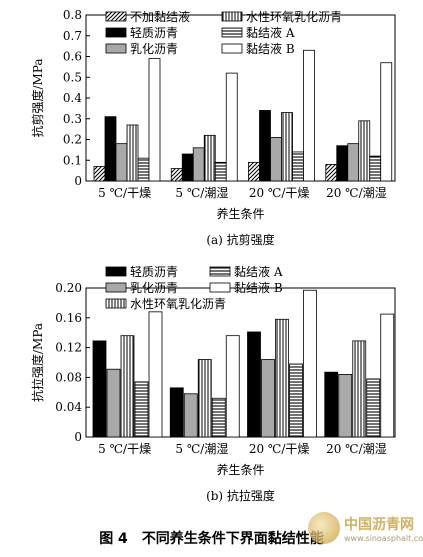  Describe the element at coordinates (68, 407) in the screenshot. I see `y-tick-label: 0.04` at that location.